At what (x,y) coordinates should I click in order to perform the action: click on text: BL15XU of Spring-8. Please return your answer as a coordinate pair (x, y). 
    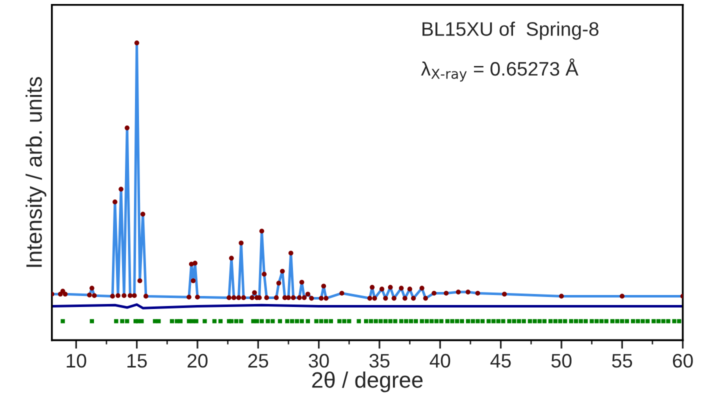
    Looking at the image, I should click on (510, 31).